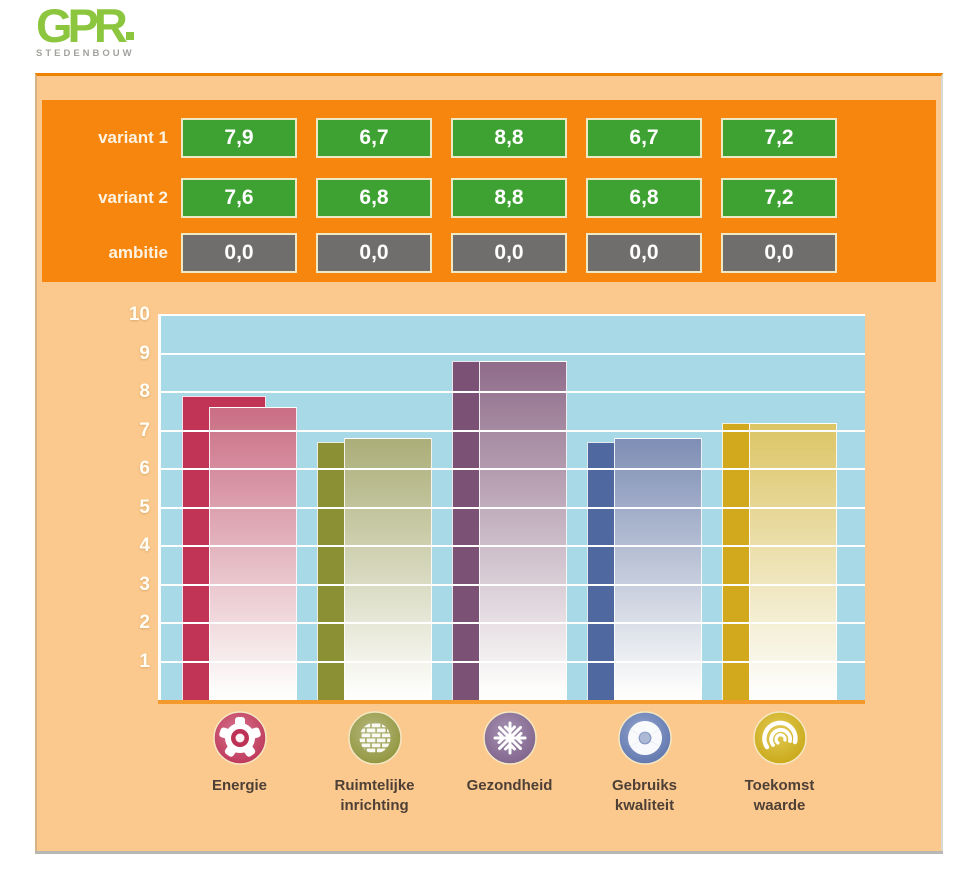 The height and width of the screenshot is (872, 960). I want to click on category-label: Ruimtelijke inrichting, so click(374, 795).